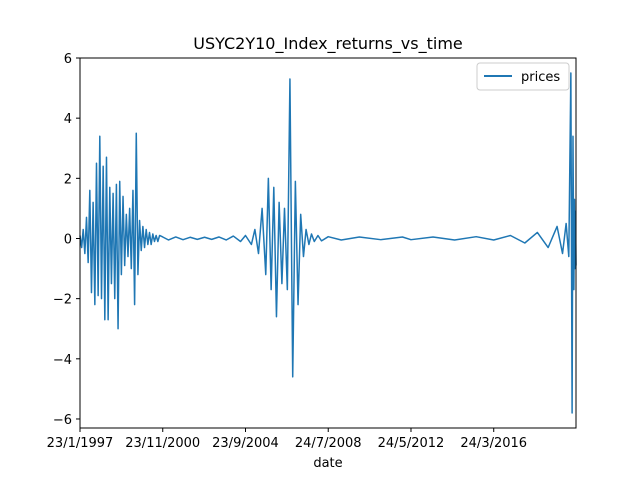 This screenshot has height=480, width=640. Describe the element at coordinates (68, 179) in the screenshot. I see `y-tick-label: 2` at that location.